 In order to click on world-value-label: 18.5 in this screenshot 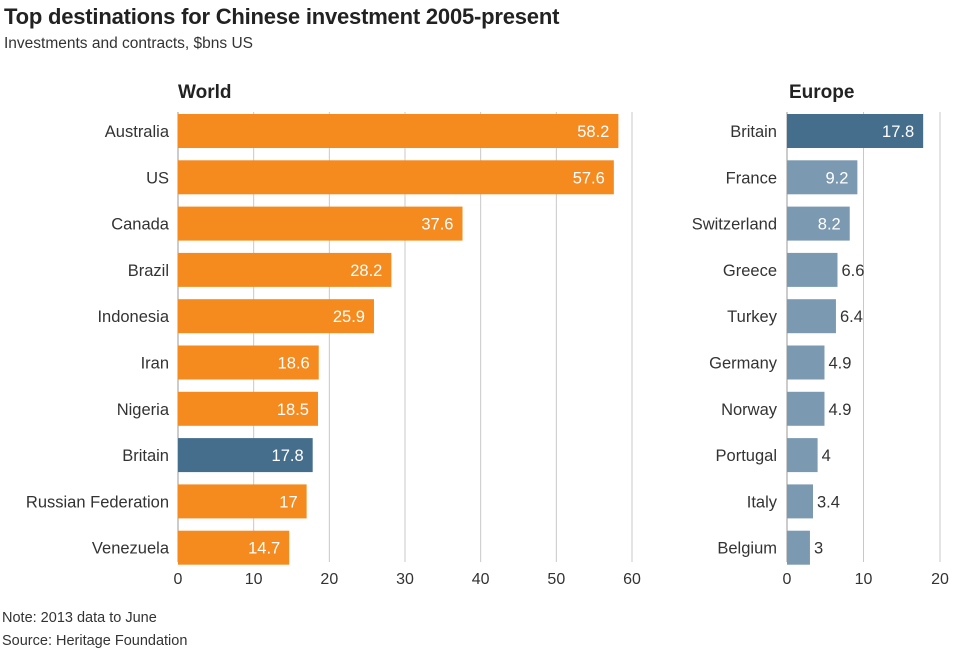, I will do `click(293, 410)`.